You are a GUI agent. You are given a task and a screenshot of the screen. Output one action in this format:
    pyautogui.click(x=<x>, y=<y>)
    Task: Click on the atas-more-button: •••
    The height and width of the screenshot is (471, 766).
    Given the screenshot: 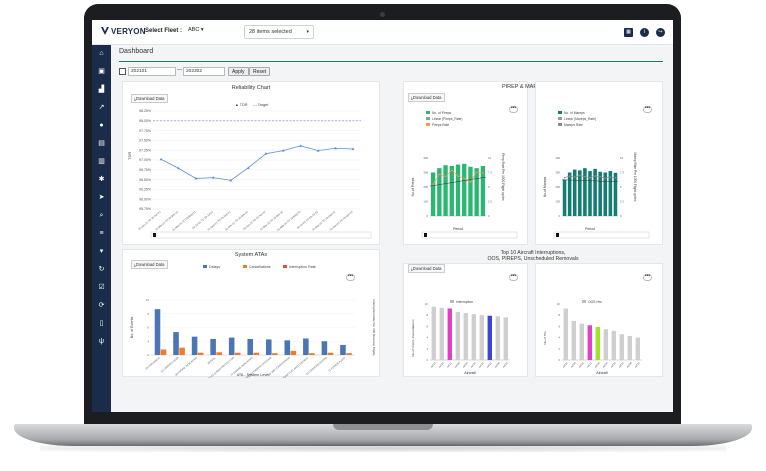 What is the action you would take?
    pyautogui.click(x=350, y=277)
    